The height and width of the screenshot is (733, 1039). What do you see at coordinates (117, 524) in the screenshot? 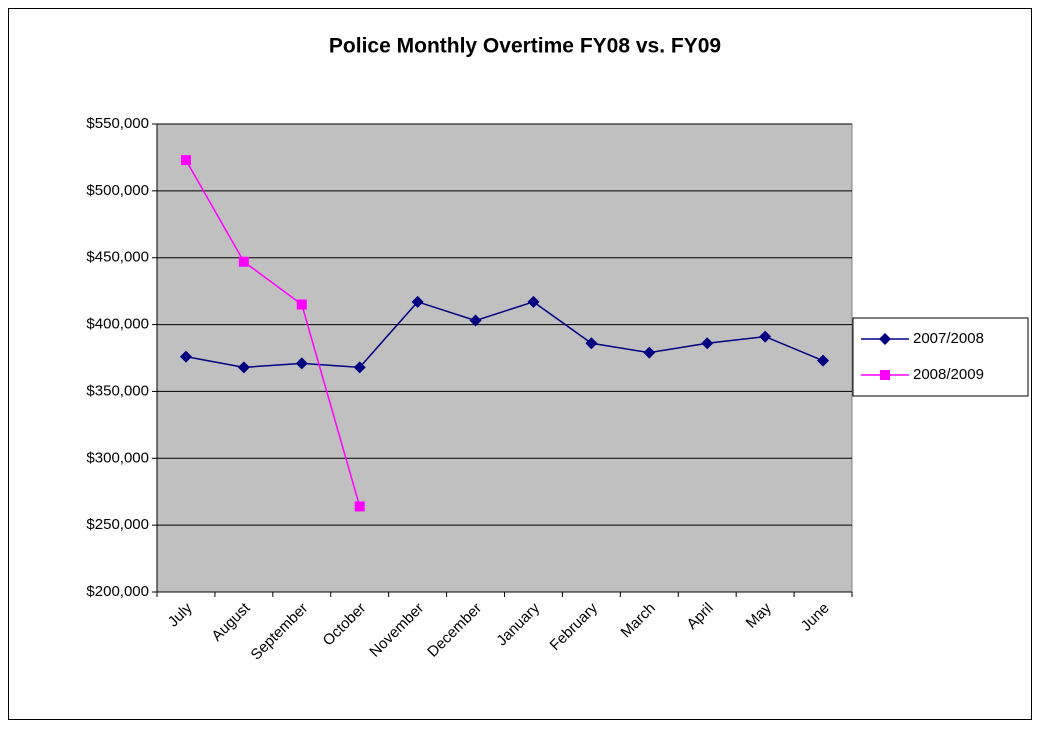
I see `y-tick-label: $250,000` at bounding box center [117, 524].